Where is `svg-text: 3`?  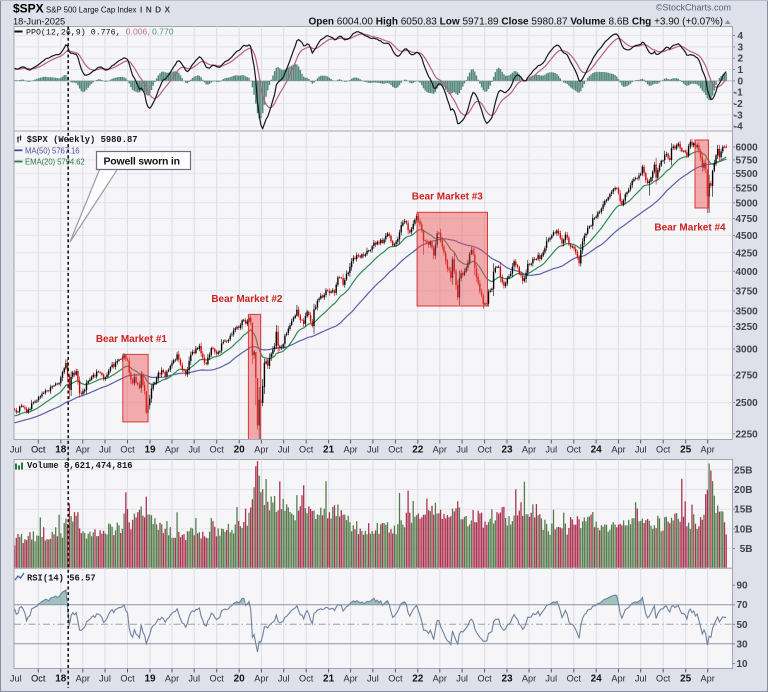
svg-text: 3 is located at coordinates (741, 47).